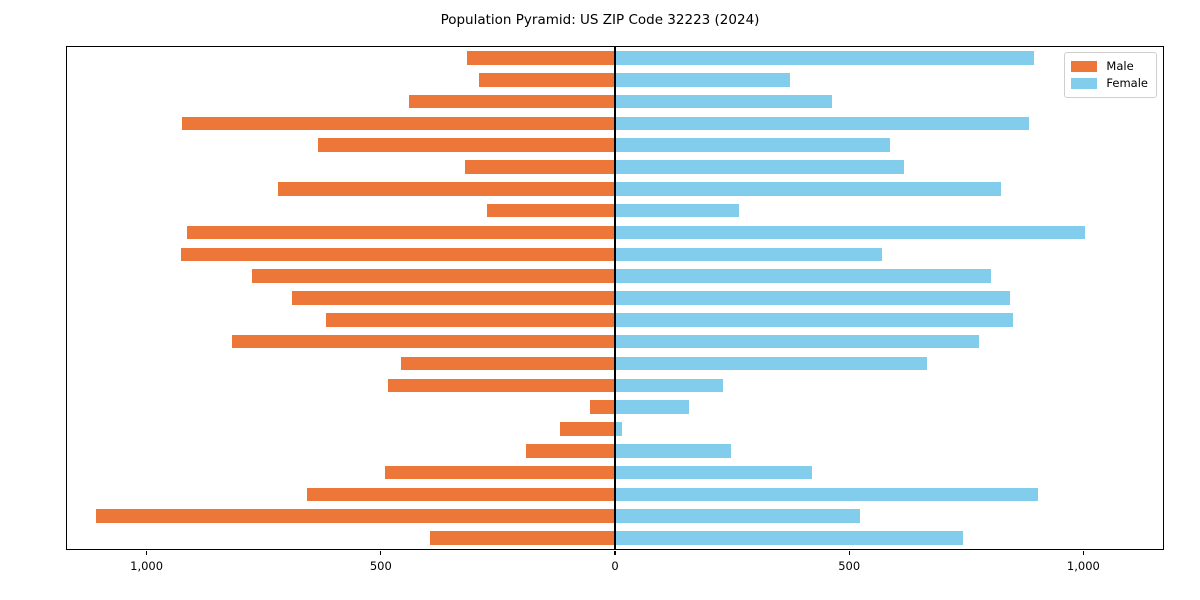 The image size is (1200, 600). Describe the element at coordinates (615, 566) in the screenshot. I see `x-axis-label: 0` at that location.